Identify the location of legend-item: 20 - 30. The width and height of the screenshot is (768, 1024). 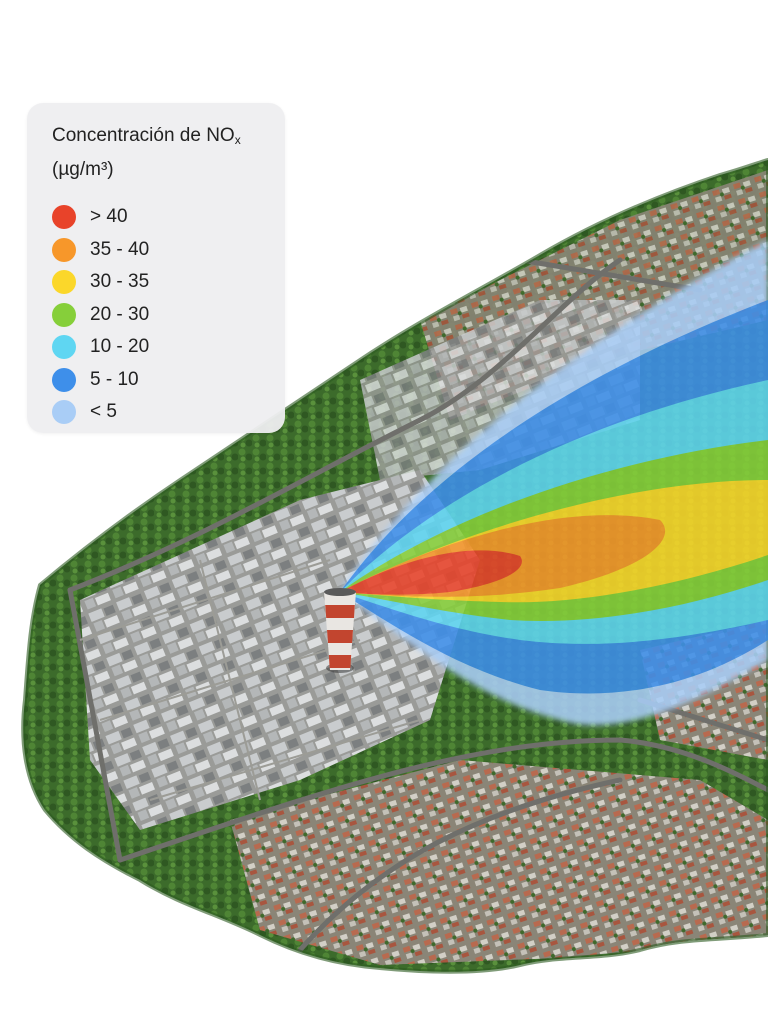
(168, 315).